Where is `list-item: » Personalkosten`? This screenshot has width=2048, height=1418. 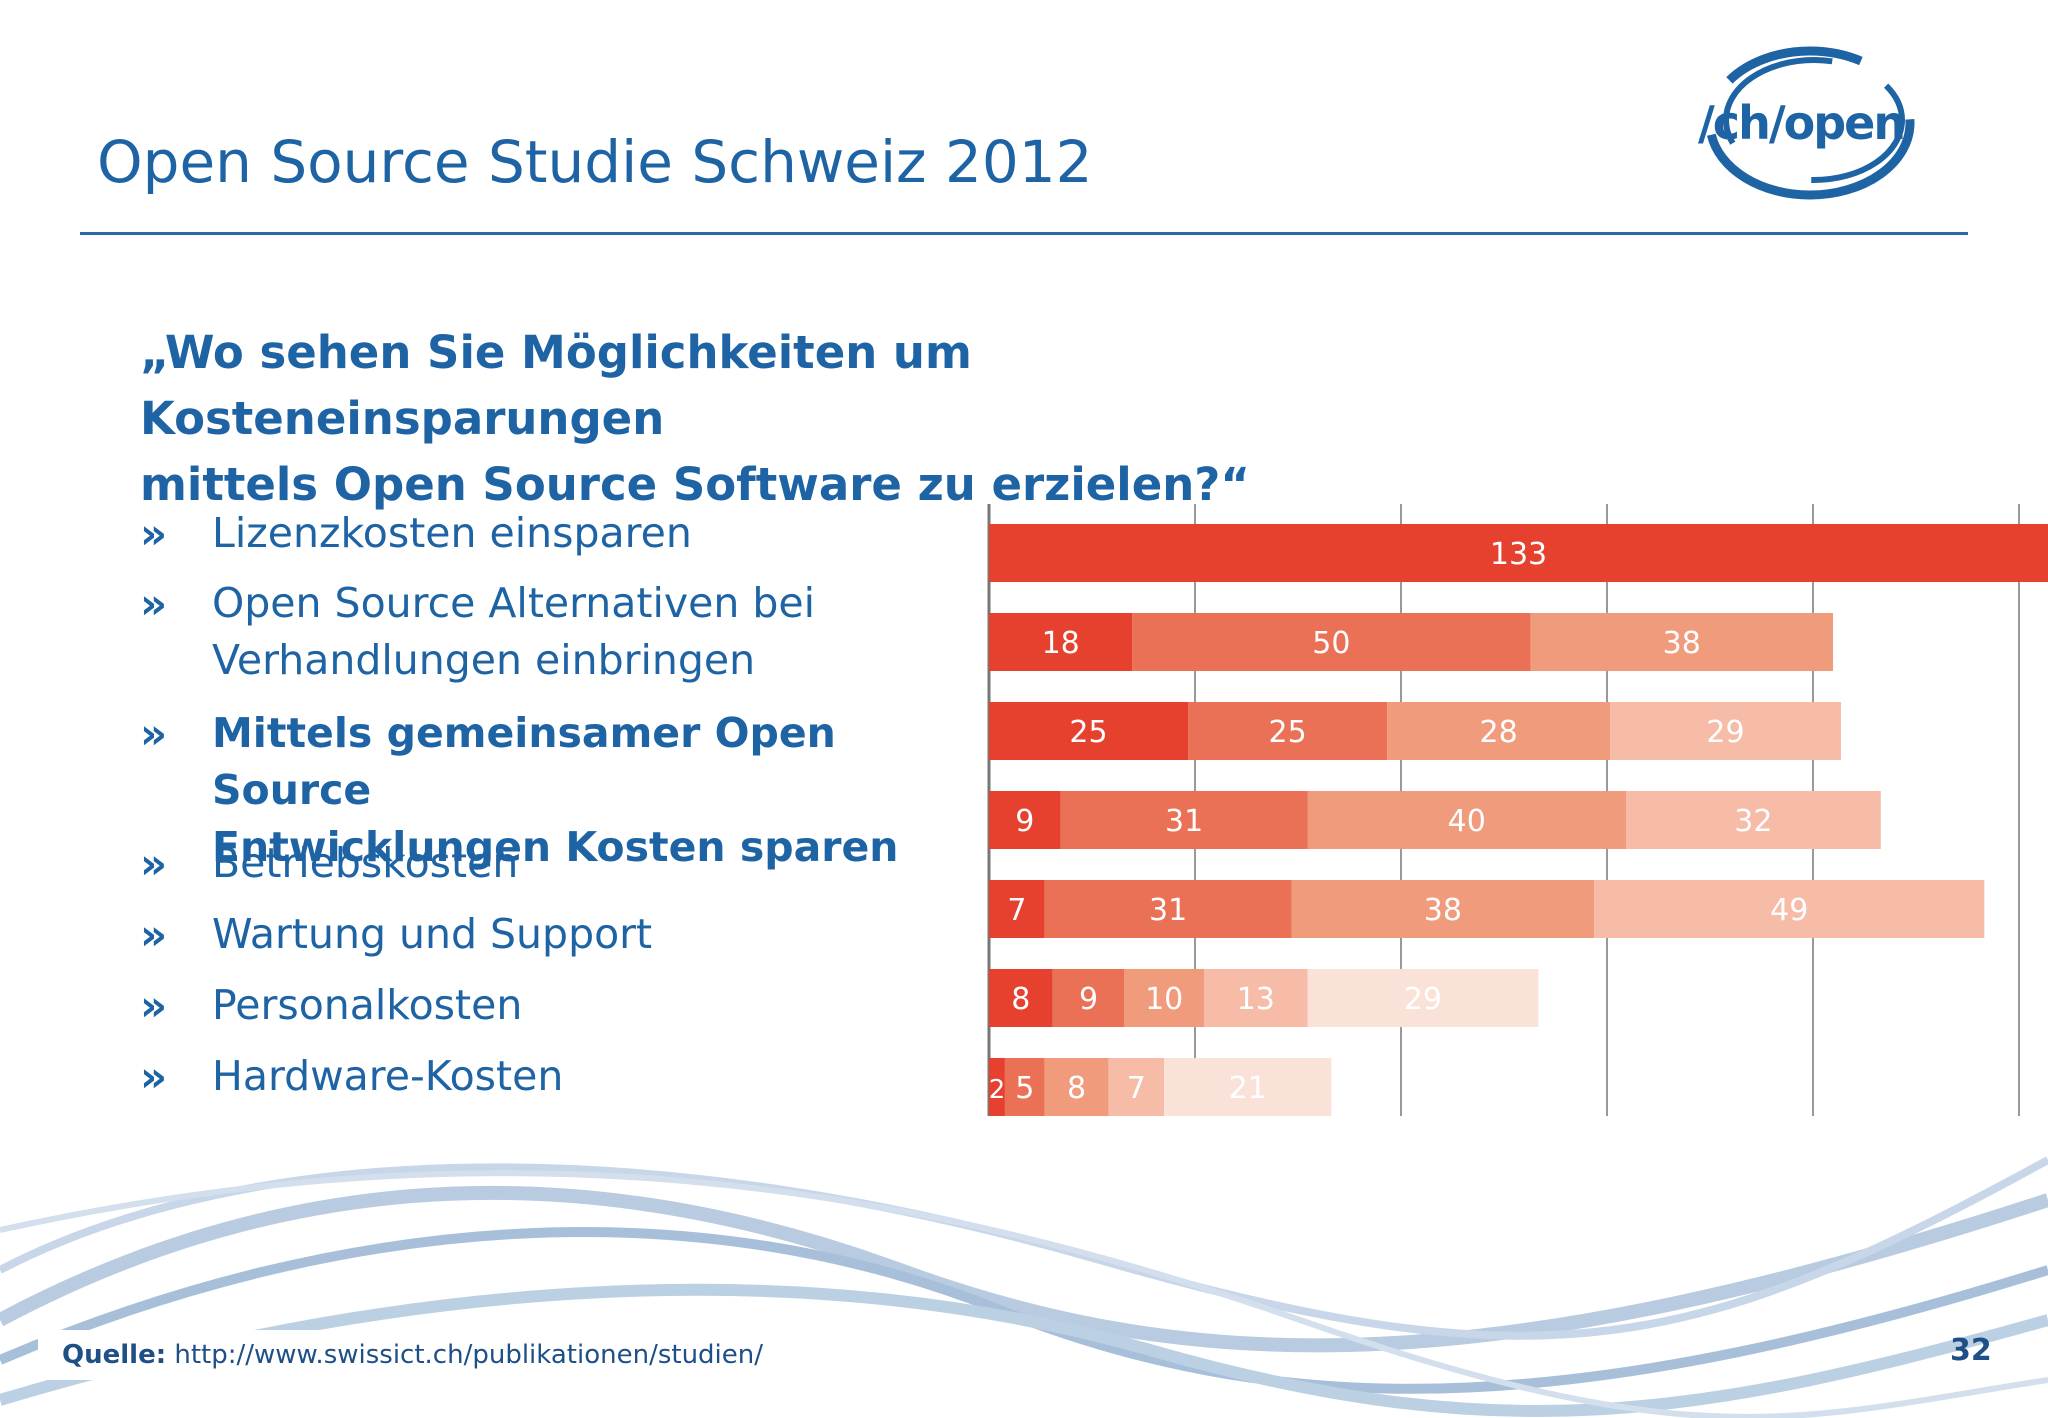
list-item: » Personalkosten is located at coordinates (550, 1012).